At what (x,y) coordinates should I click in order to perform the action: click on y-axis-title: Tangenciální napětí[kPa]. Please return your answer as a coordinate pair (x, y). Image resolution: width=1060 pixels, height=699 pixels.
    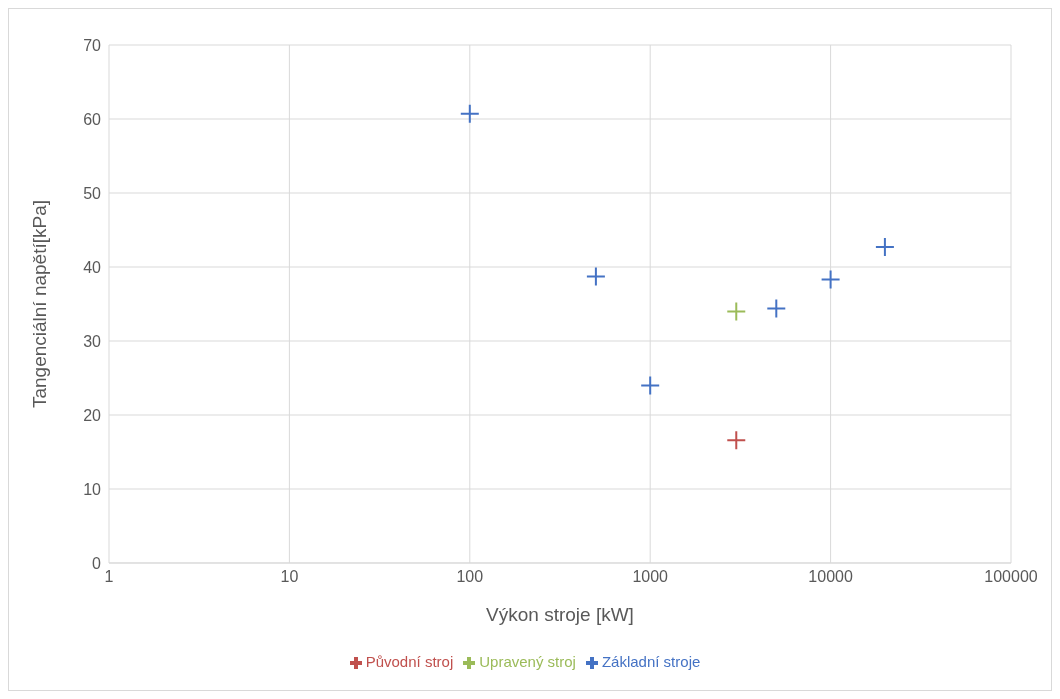
    Looking at the image, I should click on (39, 304).